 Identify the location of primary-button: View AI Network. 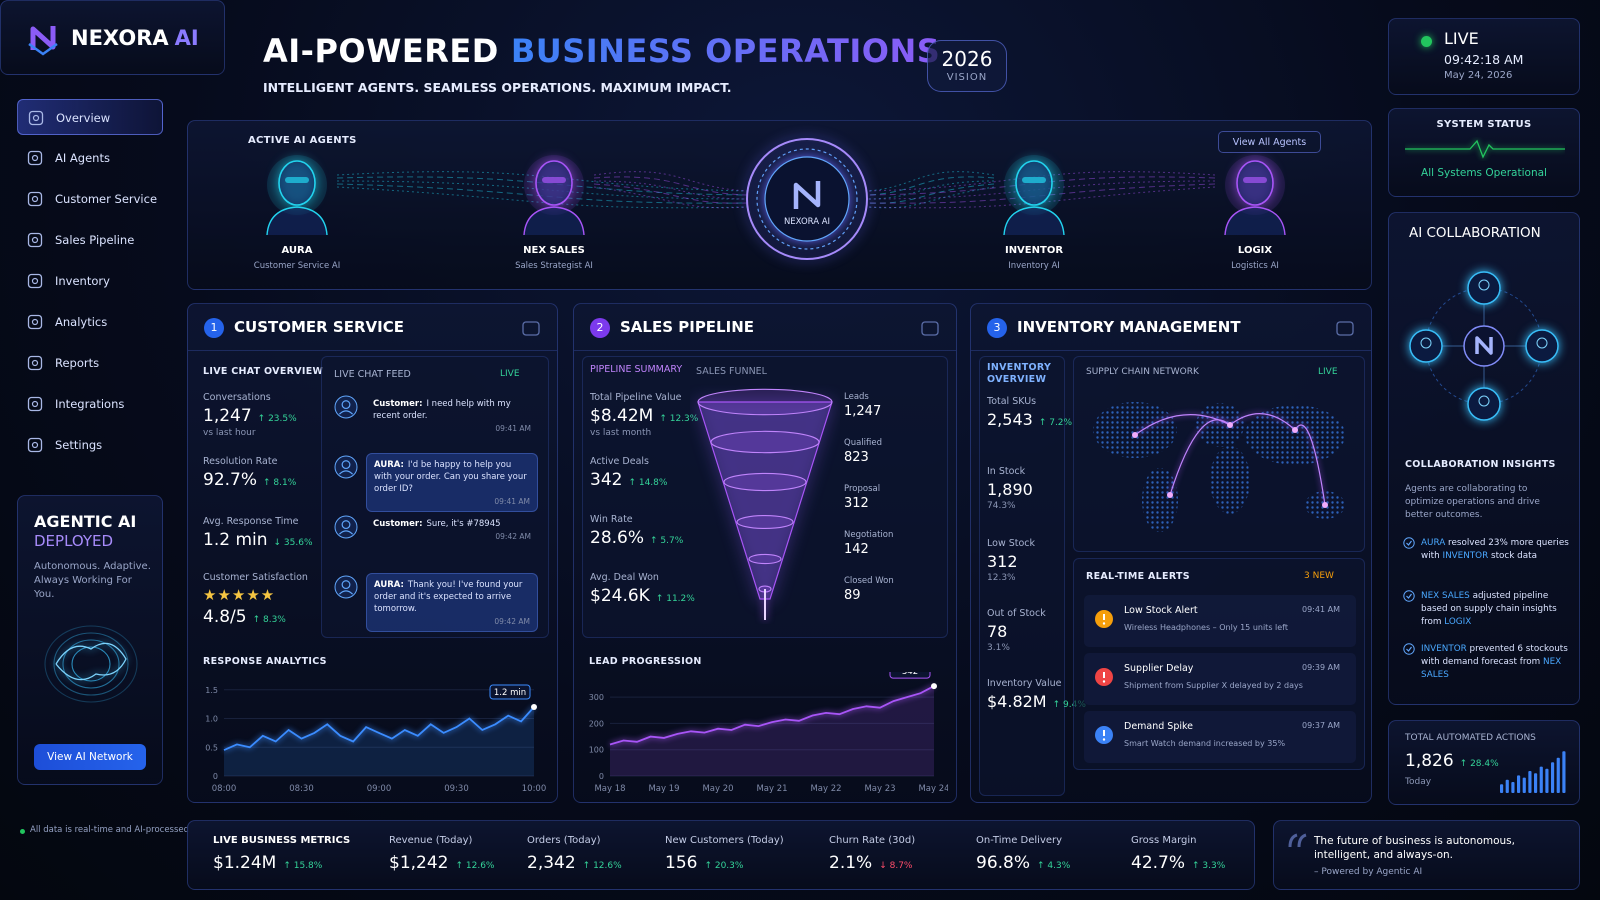
(90, 757).